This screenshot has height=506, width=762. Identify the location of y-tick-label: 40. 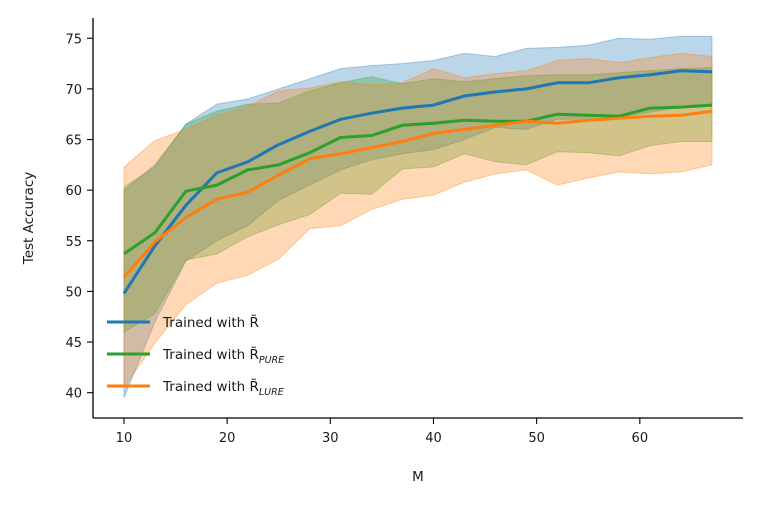
(73, 394).